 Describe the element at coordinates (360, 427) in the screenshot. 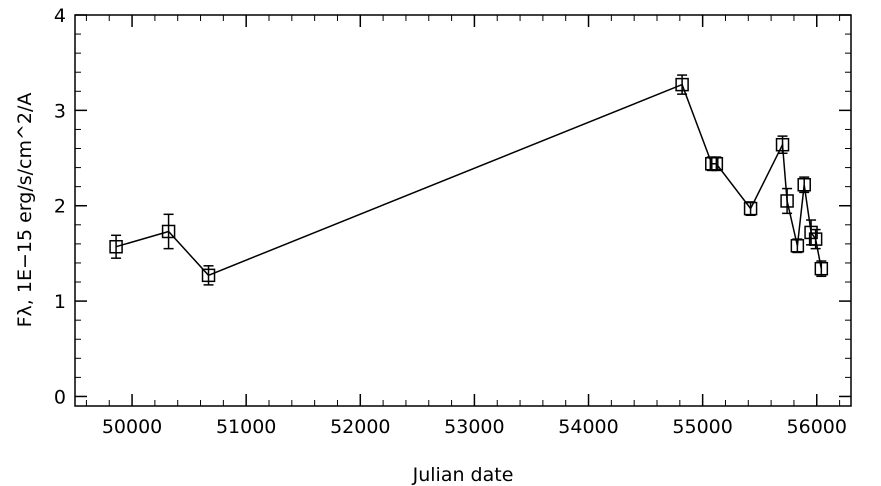

I see `x-tick-label: 52000` at that location.